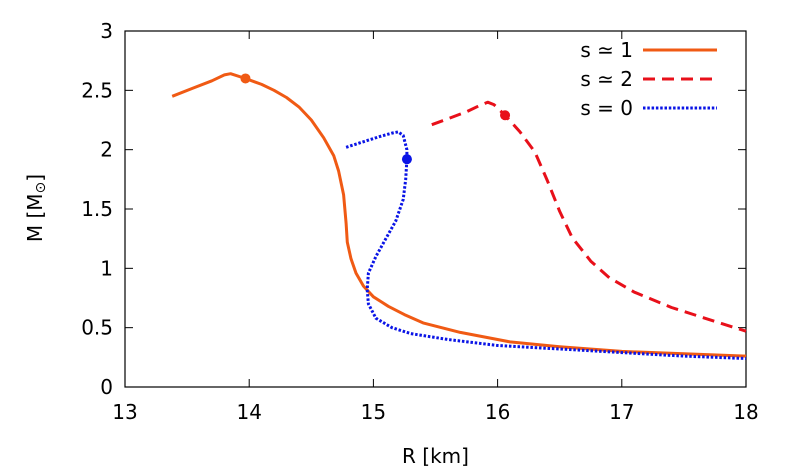 This screenshot has width=789, height=473. What do you see at coordinates (41, 188) in the screenshot?
I see `y-axis-label-symbol: ⊙` at bounding box center [41, 188].